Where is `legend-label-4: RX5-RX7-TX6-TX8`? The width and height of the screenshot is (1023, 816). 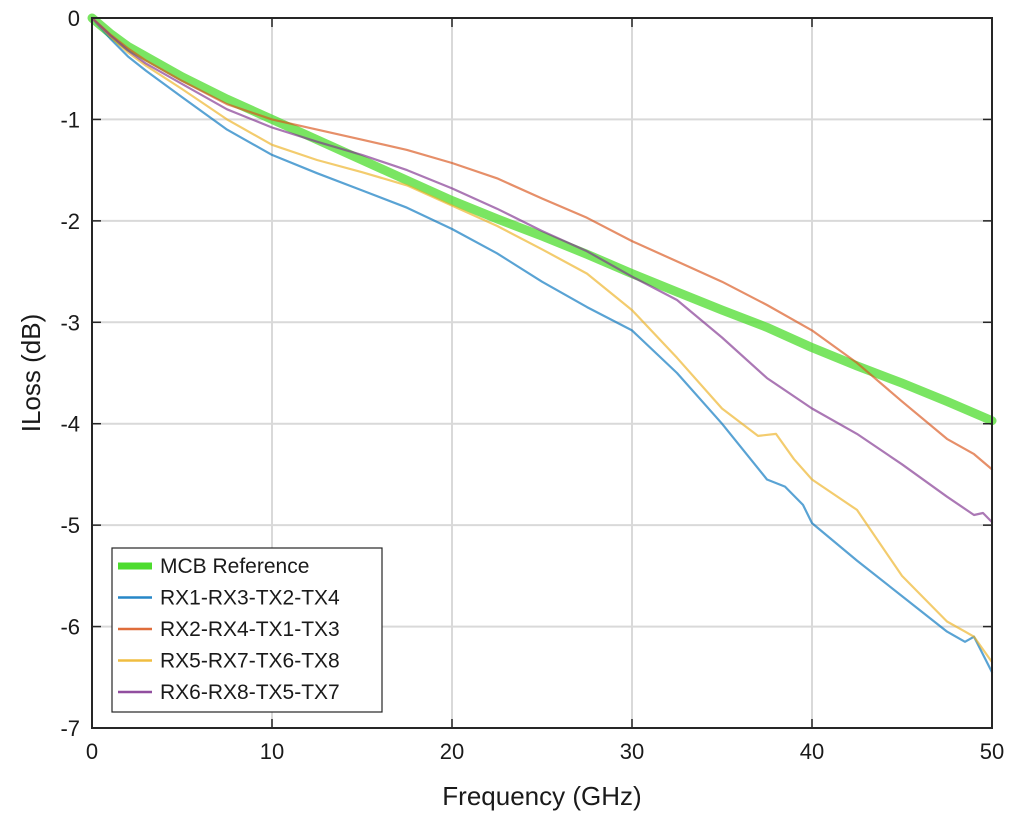
legend-label-4: RX5-RX7-TX6-TX8 is located at coordinates (250, 661).